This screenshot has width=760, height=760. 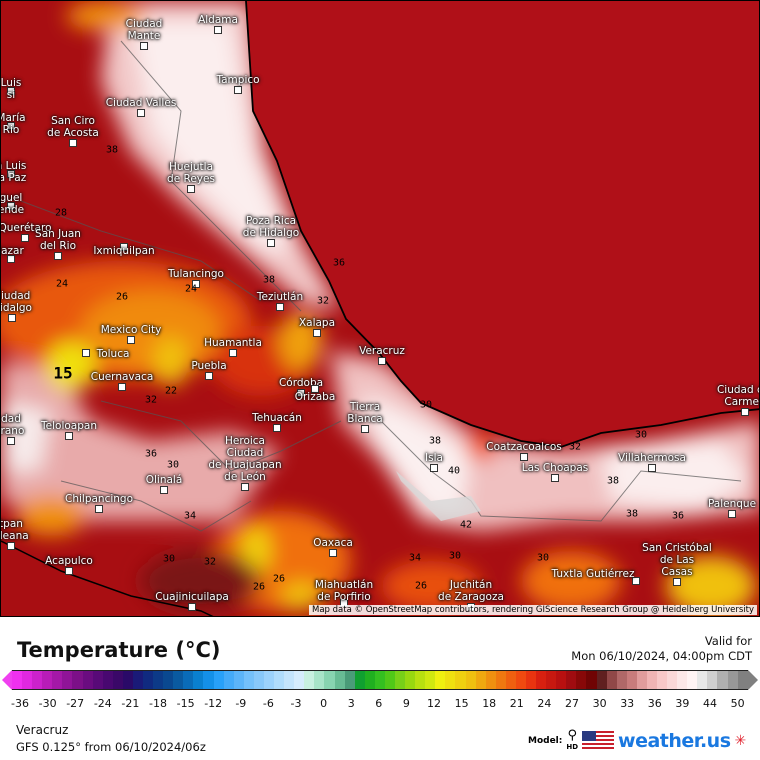 I want to click on city-label: María Rio, so click(x=13, y=124).